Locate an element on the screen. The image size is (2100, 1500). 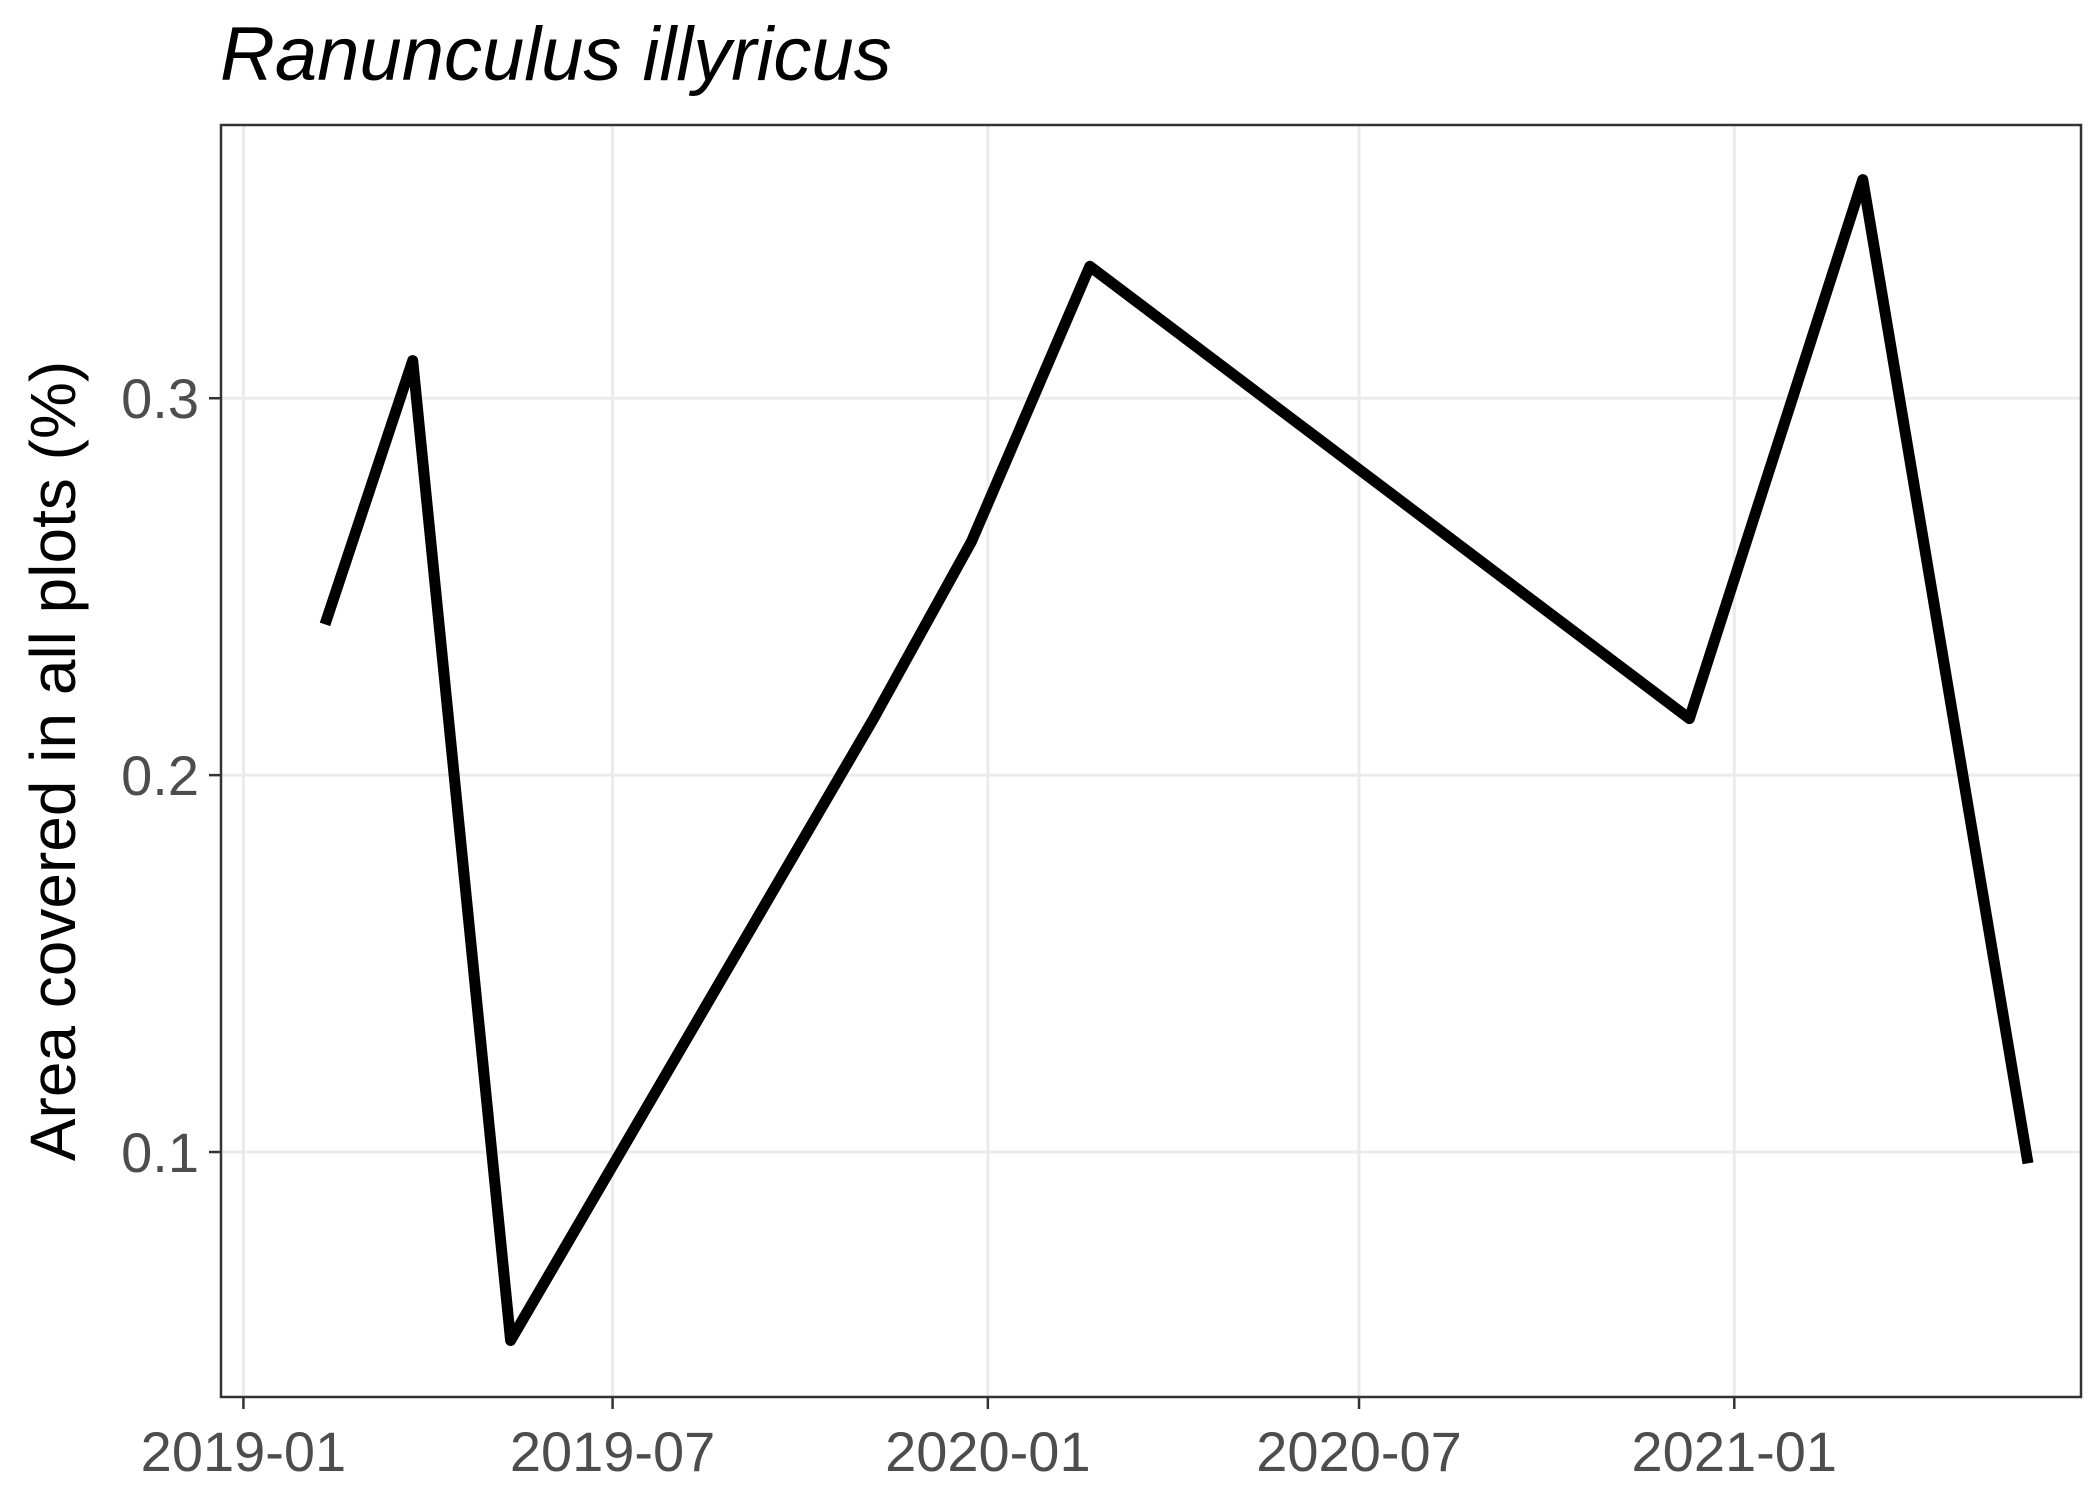
y-tick-label: 0.3 is located at coordinates (160, 398).